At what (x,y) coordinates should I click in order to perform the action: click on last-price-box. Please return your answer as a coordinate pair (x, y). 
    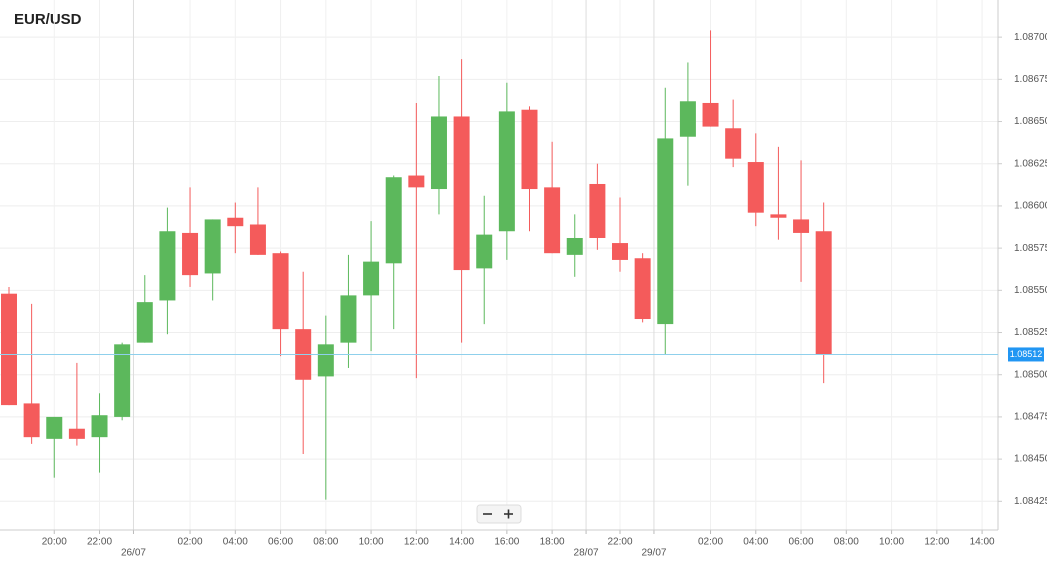
    Looking at the image, I should click on (1026, 354).